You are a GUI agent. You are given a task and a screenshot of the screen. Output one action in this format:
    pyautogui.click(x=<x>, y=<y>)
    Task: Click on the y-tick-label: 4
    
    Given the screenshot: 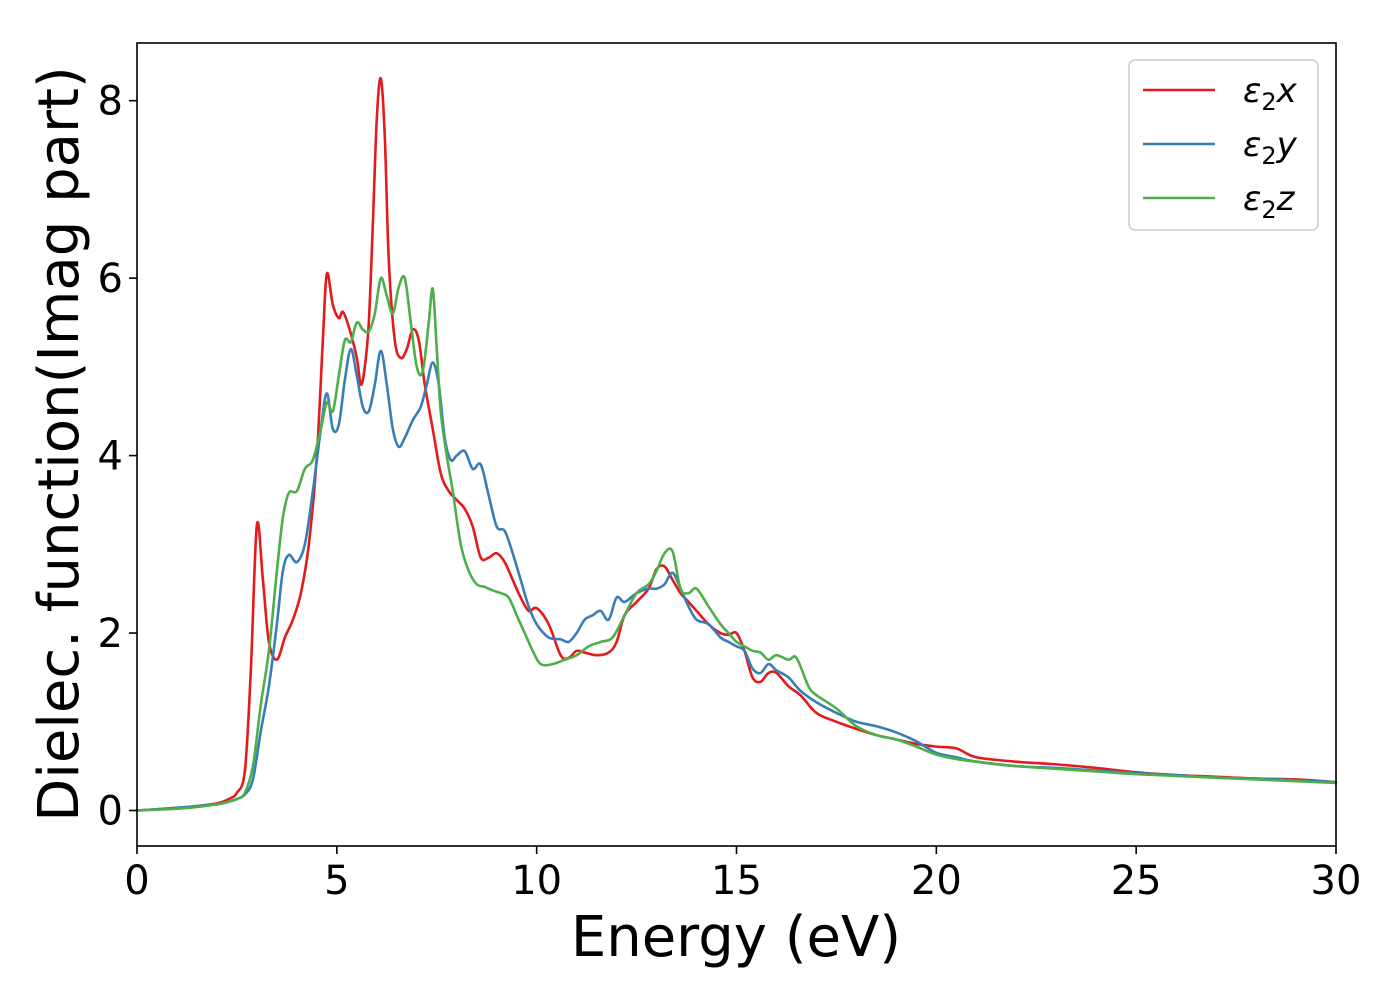 What is the action you would take?
    pyautogui.click(x=110, y=457)
    